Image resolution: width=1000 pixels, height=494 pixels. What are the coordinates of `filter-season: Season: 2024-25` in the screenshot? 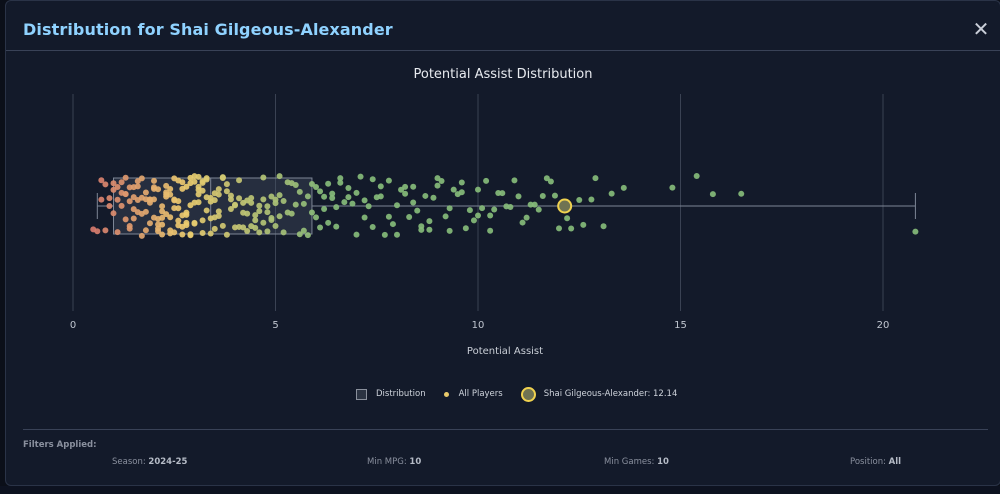 It's located at (149, 462).